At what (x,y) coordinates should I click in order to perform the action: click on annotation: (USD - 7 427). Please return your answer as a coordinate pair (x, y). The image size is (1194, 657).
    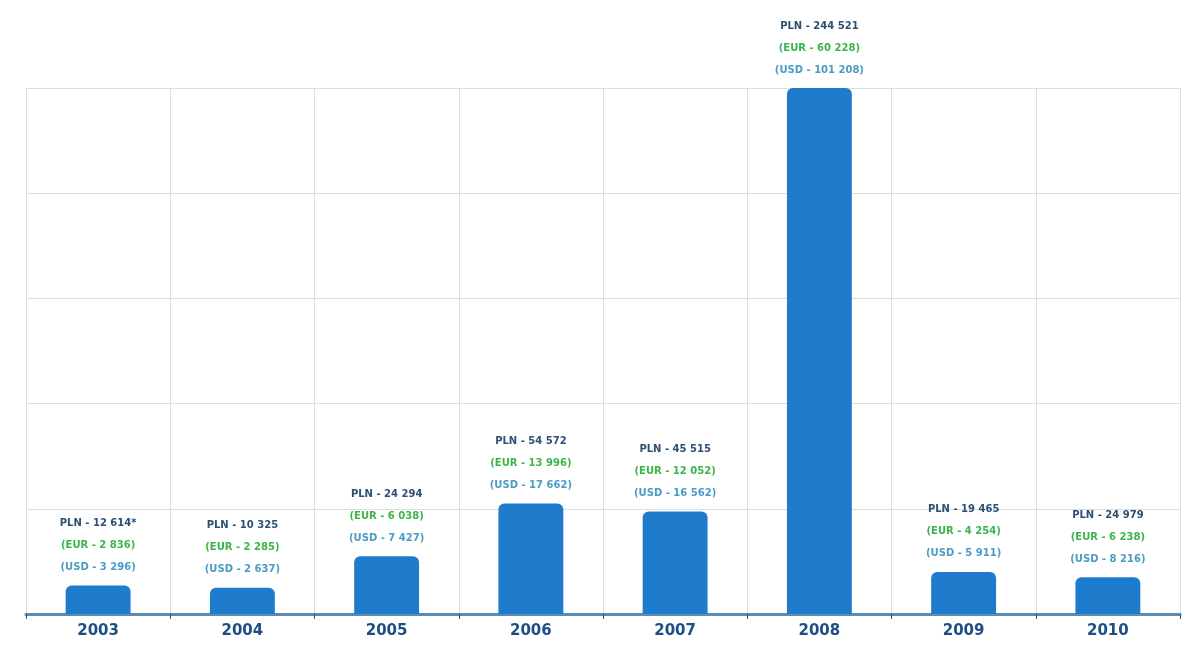
    Looking at the image, I should click on (387, 537).